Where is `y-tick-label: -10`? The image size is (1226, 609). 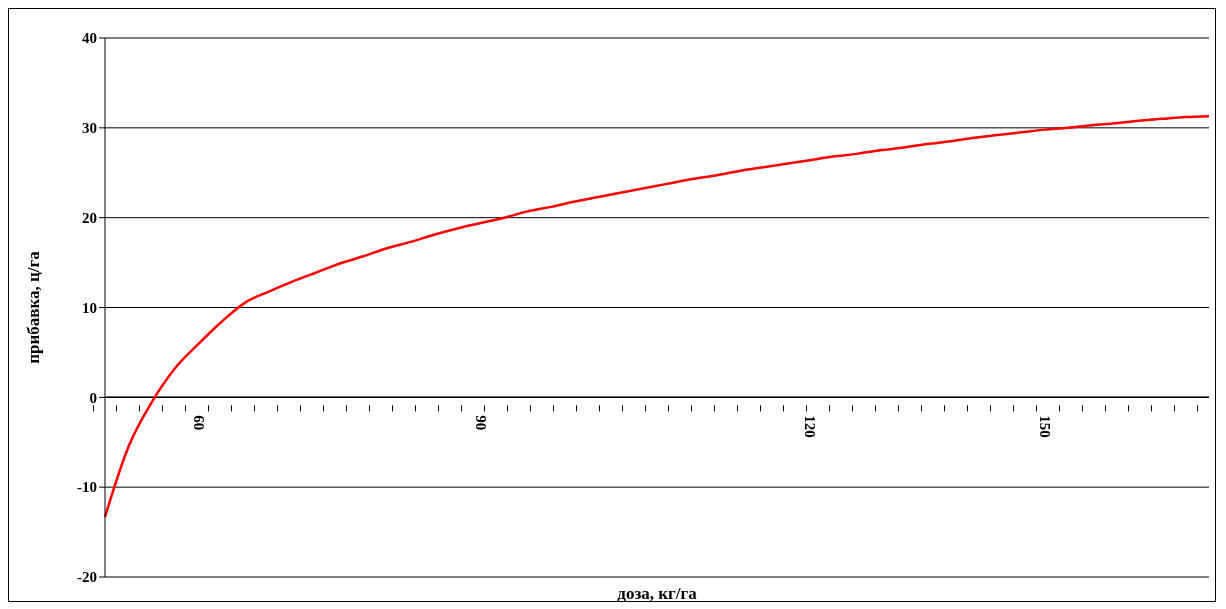
y-tick-label: -10 is located at coordinates (87, 487).